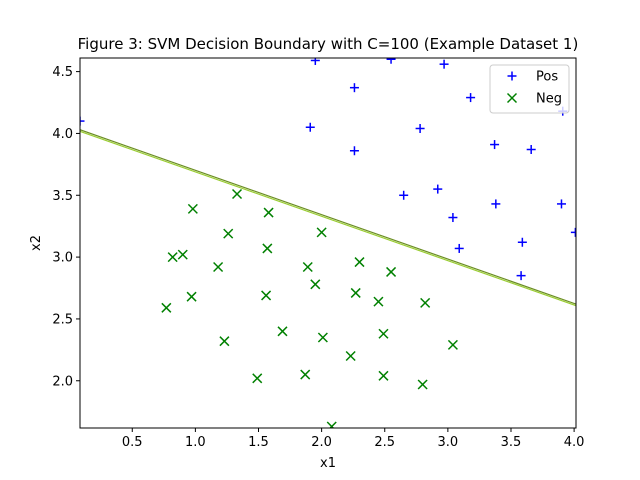 The width and height of the screenshot is (640, 480). What do you see at coordinates (574, 442) in the screenshot?
I see `x-tick-label: 4.0` at bounding box center [574, 442].